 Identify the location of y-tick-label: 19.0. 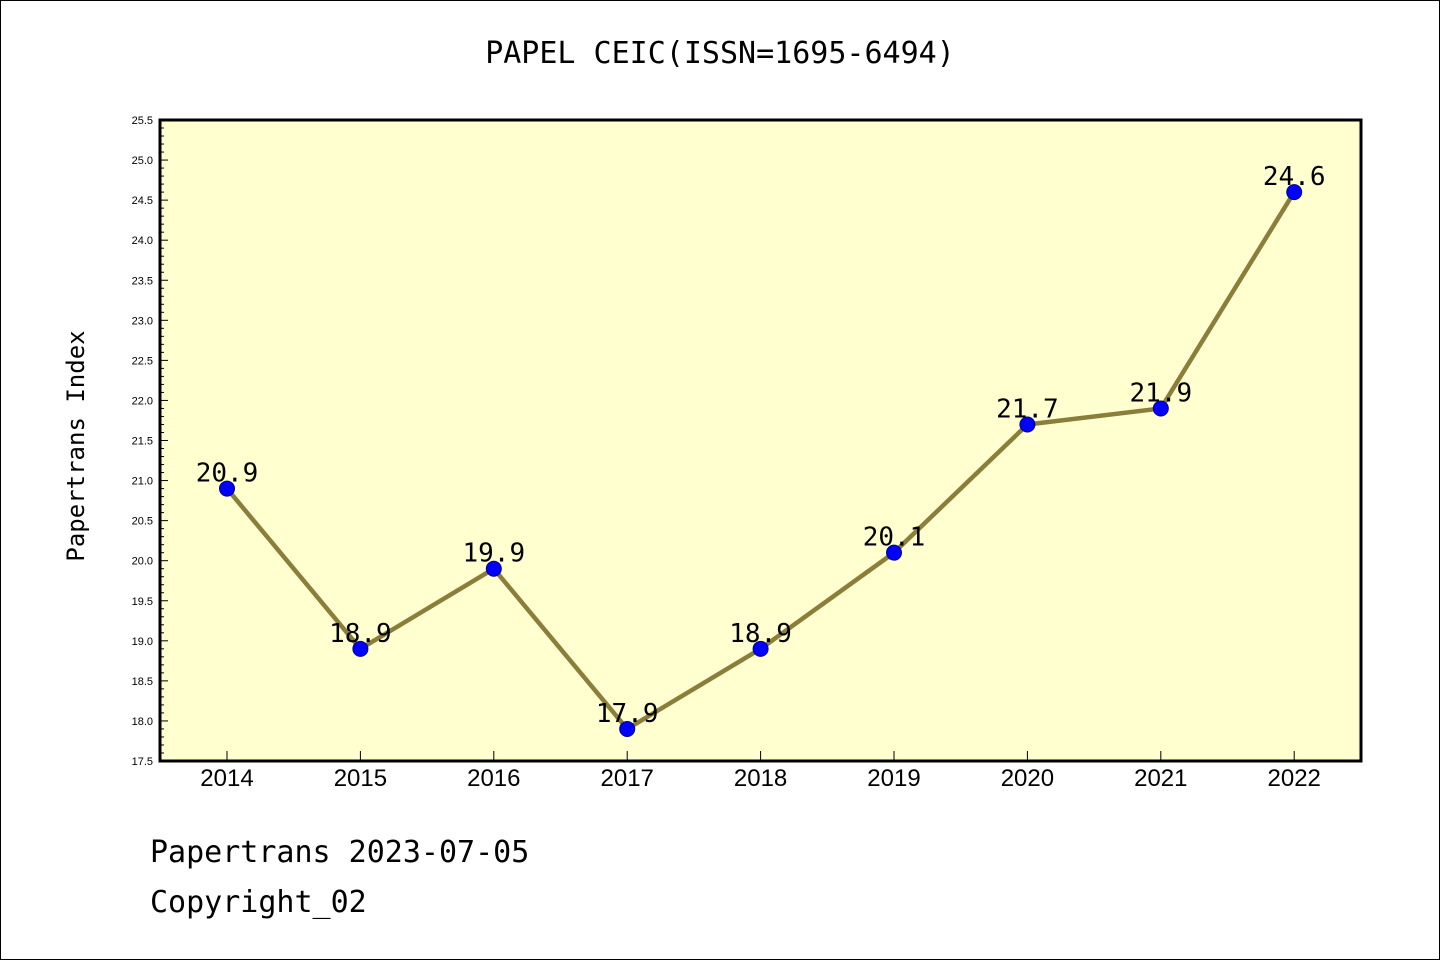
(142, 642).